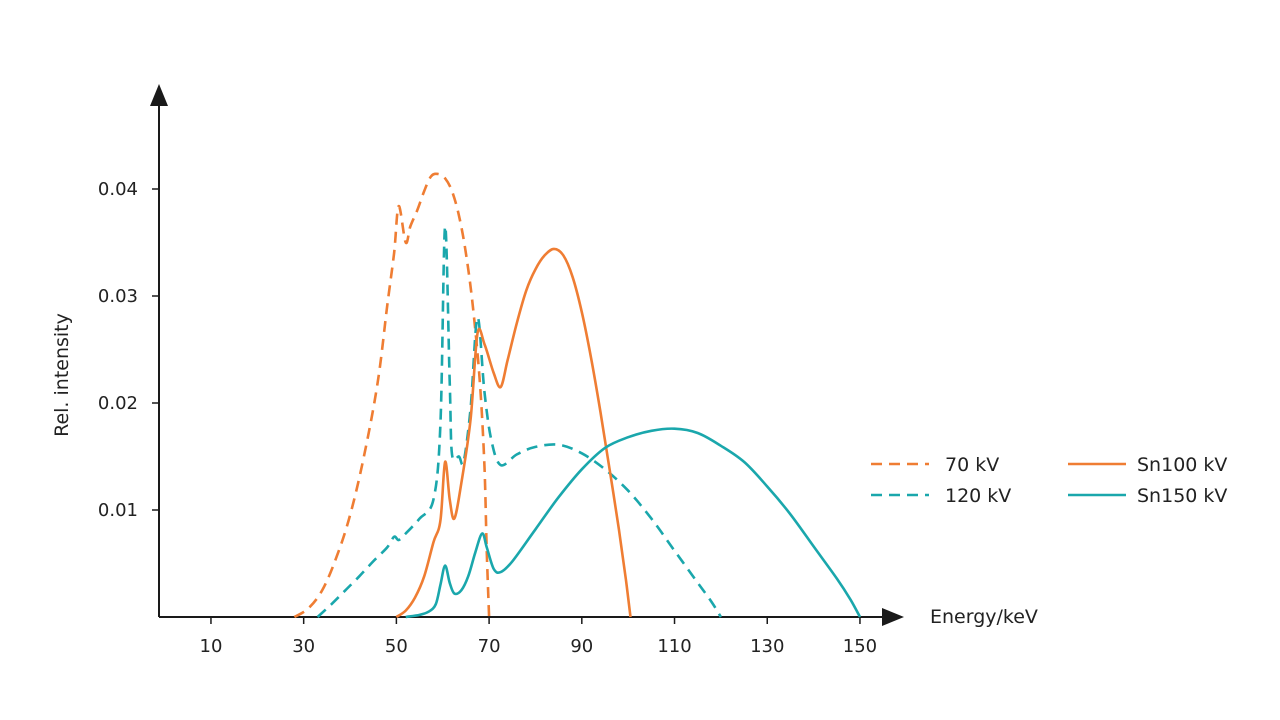 This screenshot has height=720, width=1280. I want to click on x-tick-label: 110, so click(674, 646).